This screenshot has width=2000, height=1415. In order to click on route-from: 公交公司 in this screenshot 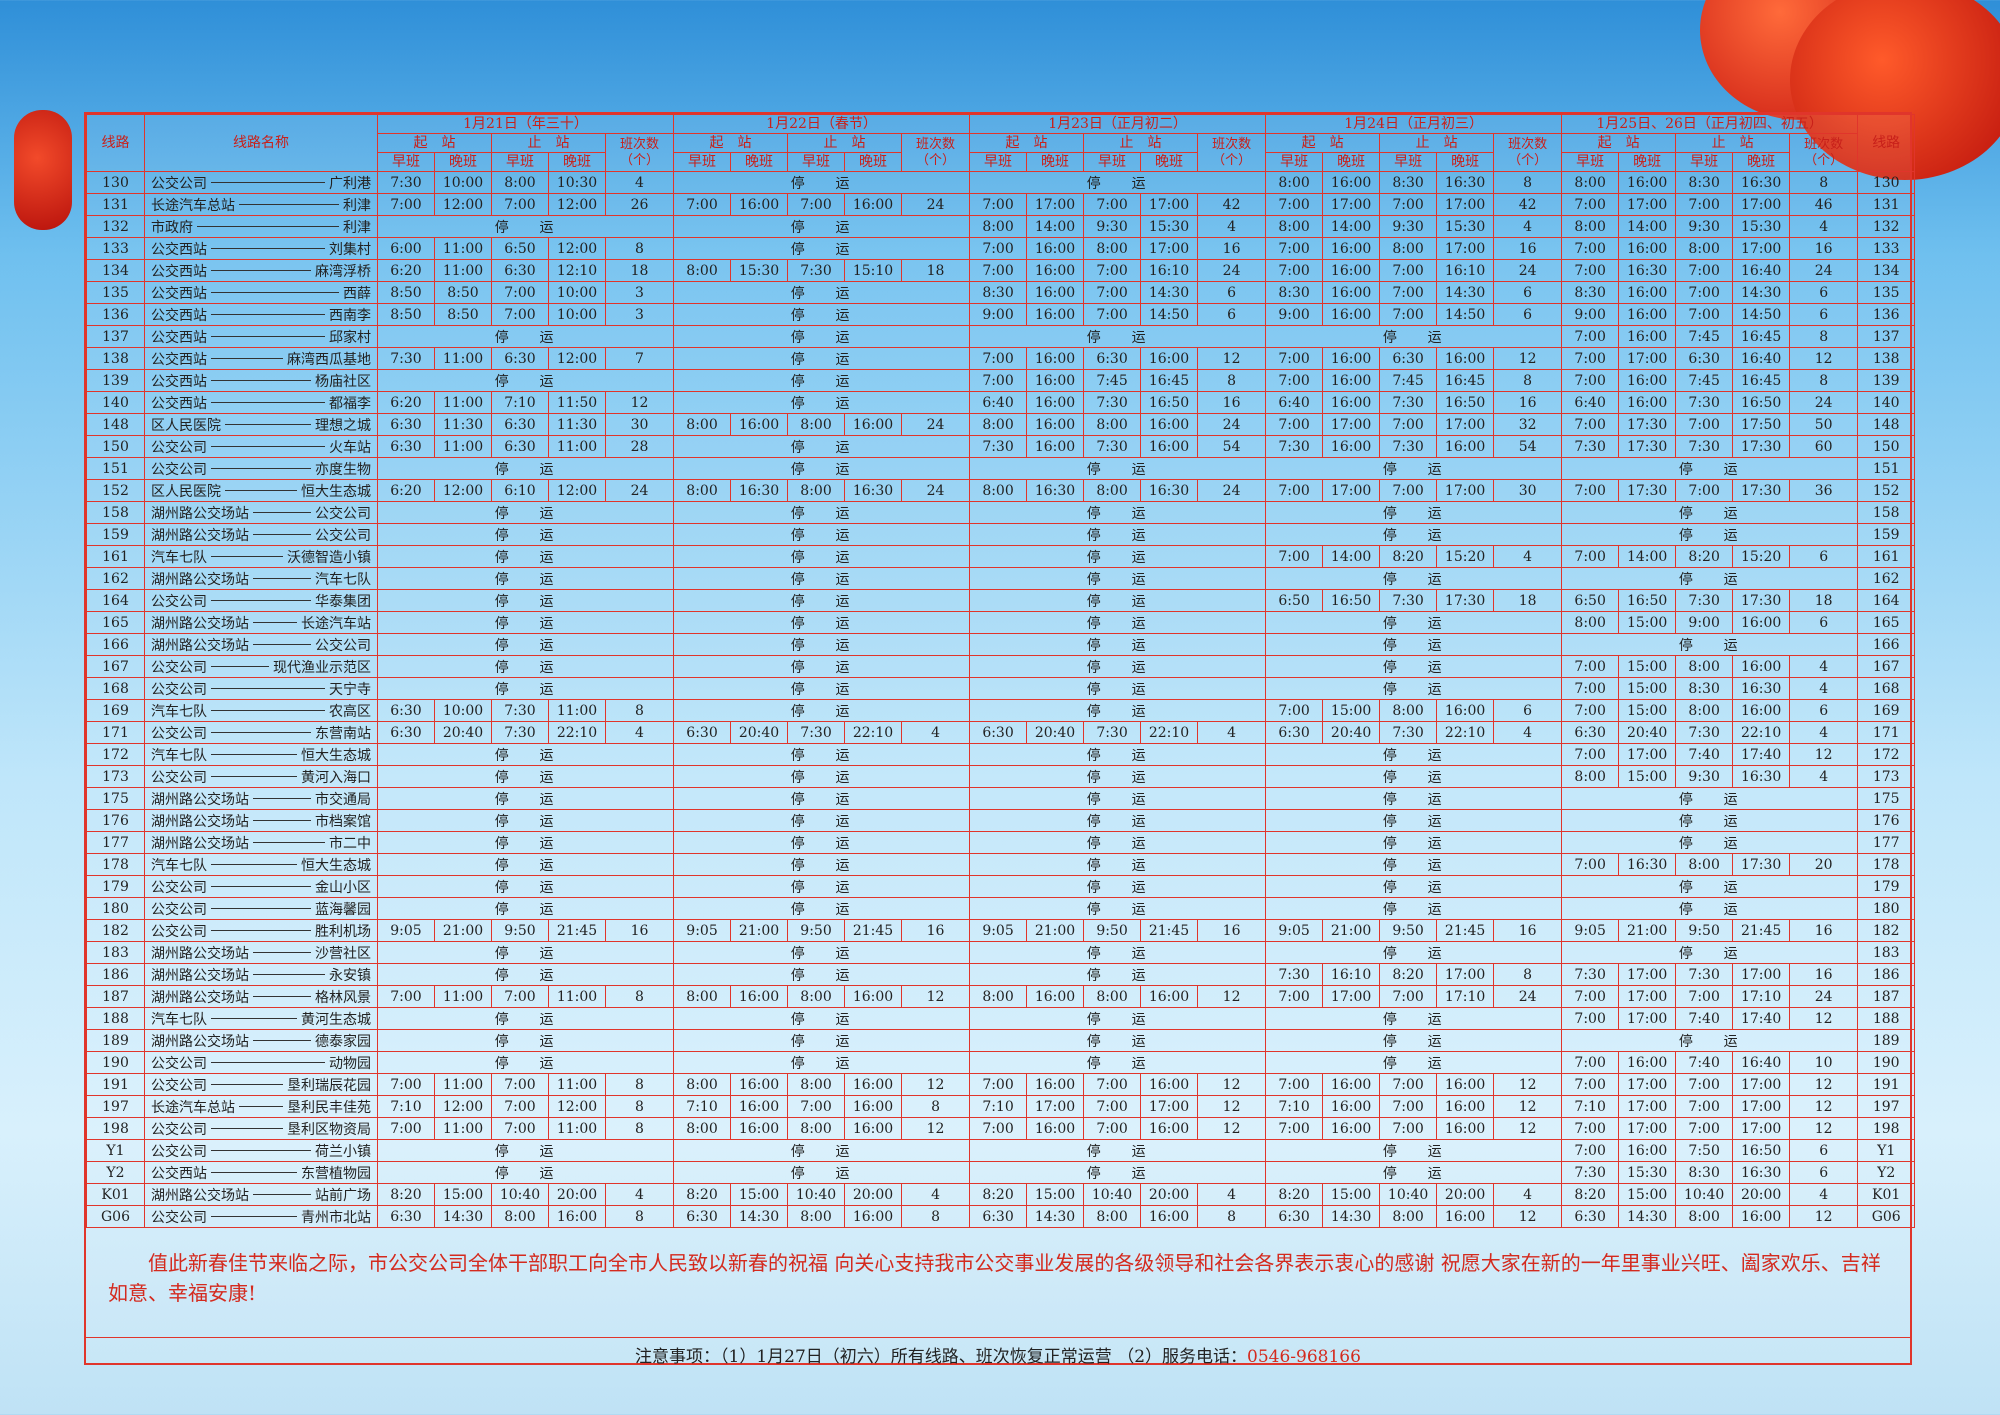, I will do `click(179, 931)`.